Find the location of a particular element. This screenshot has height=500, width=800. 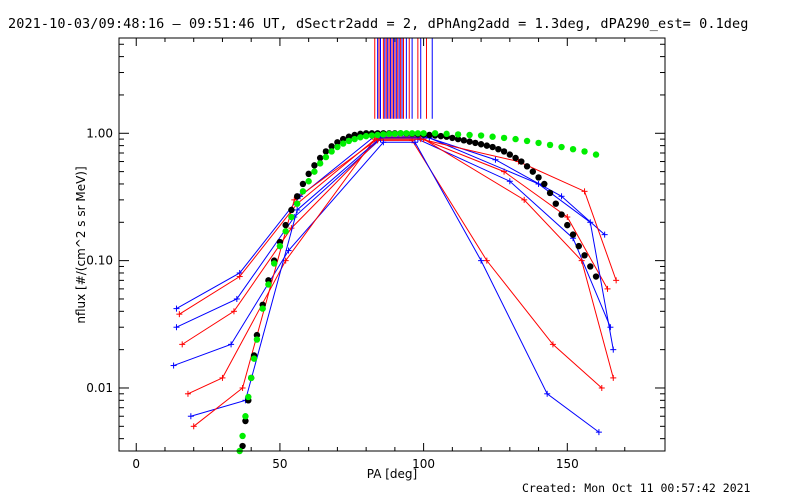

x-axis-label: PA [deg] is located at coordinates (392, 474).